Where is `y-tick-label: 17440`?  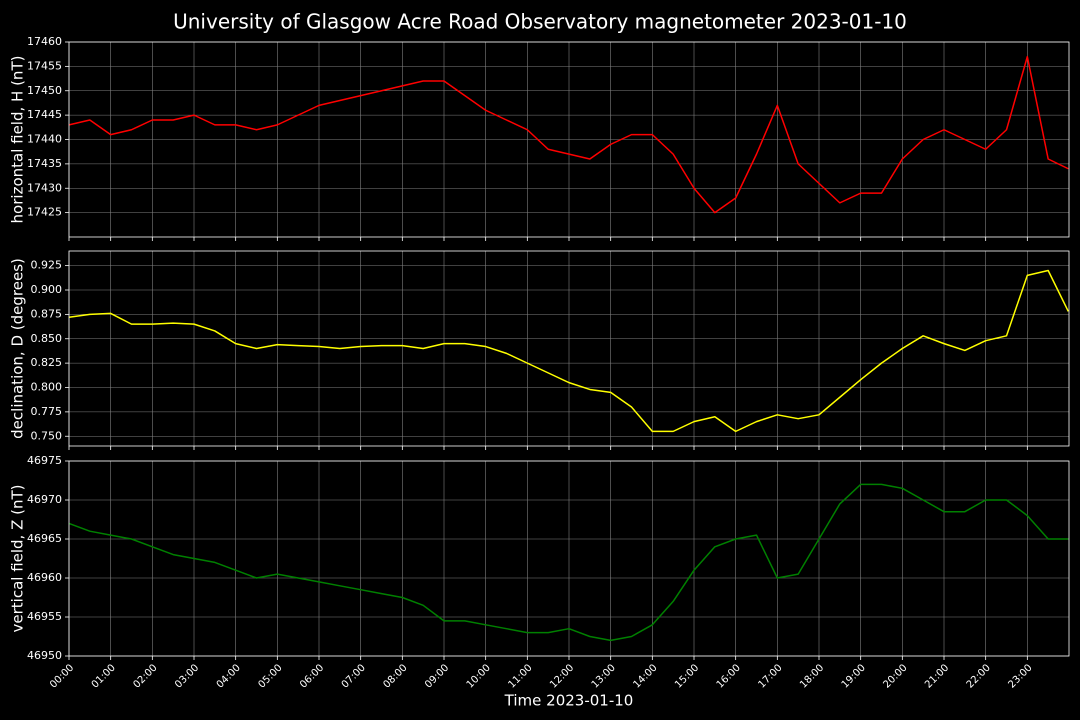 y-tick-label: 17440 is located at coordinates (44, 139).